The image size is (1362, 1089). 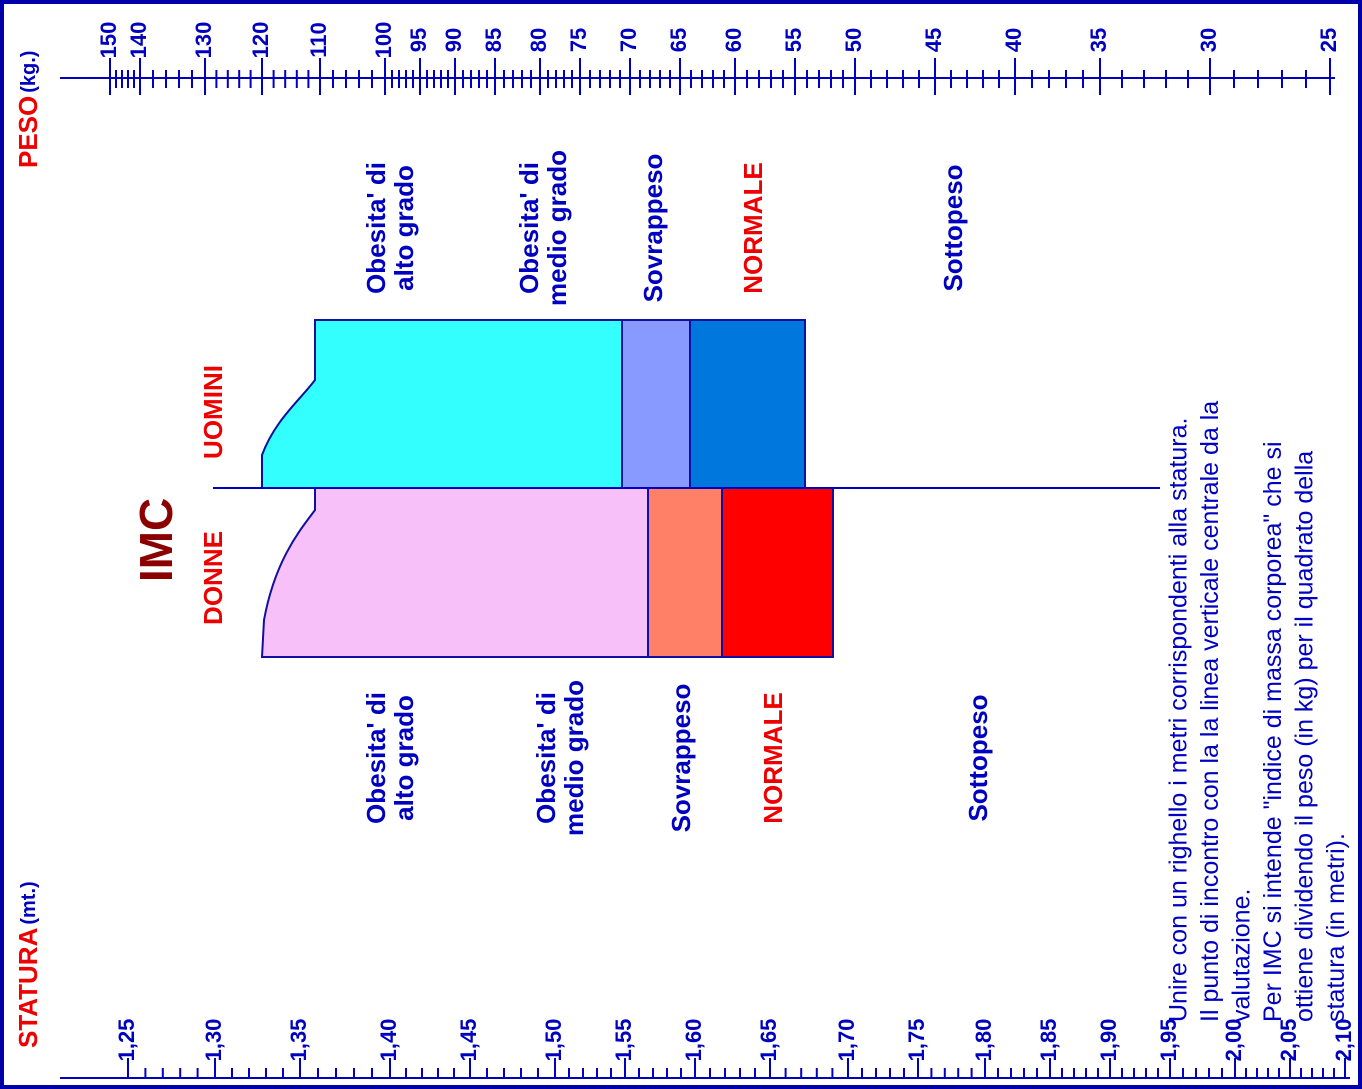 I want to click on weight-title-unit: (kg.), so click(x=29, y=72).